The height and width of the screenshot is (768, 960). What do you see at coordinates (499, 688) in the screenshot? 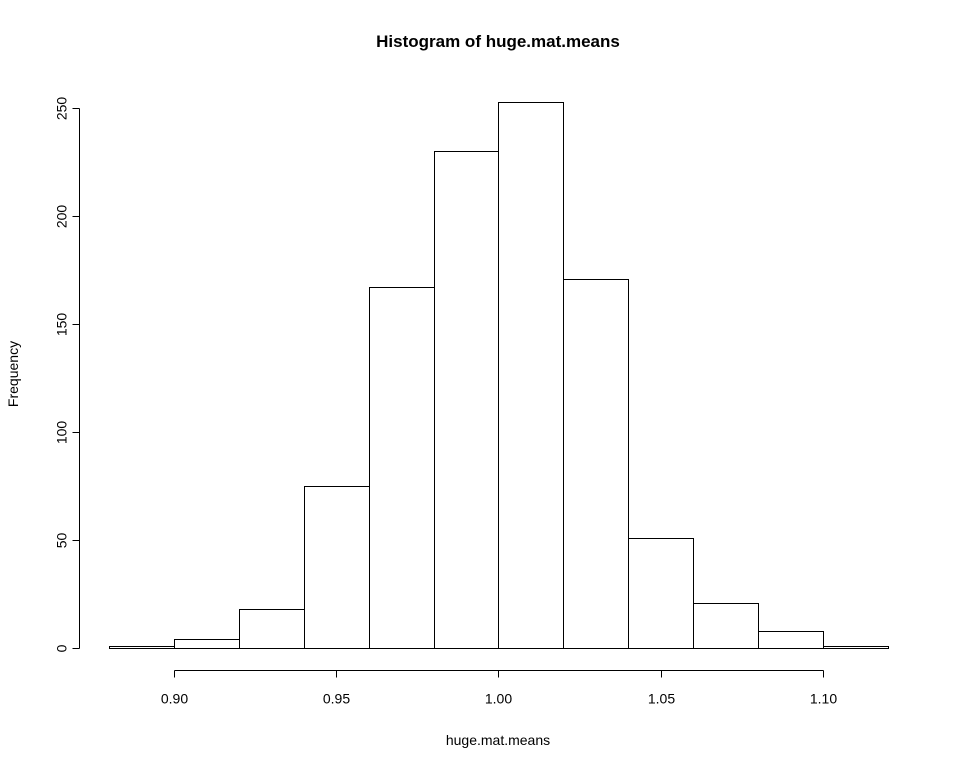
I see `x-axis: 0.90 0.95 1.00 1.05 1.10` at bounding box center [499, 688].